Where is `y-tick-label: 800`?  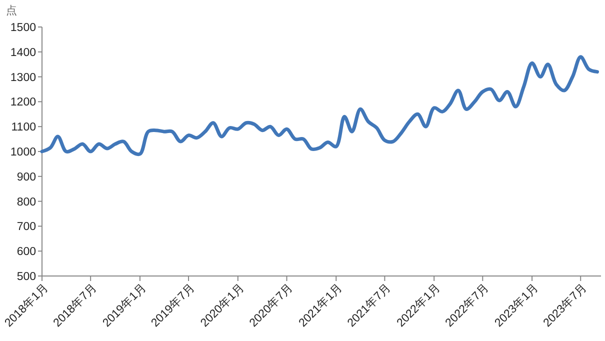
y-tick-label: 800 is located at coordinates (26, 202).